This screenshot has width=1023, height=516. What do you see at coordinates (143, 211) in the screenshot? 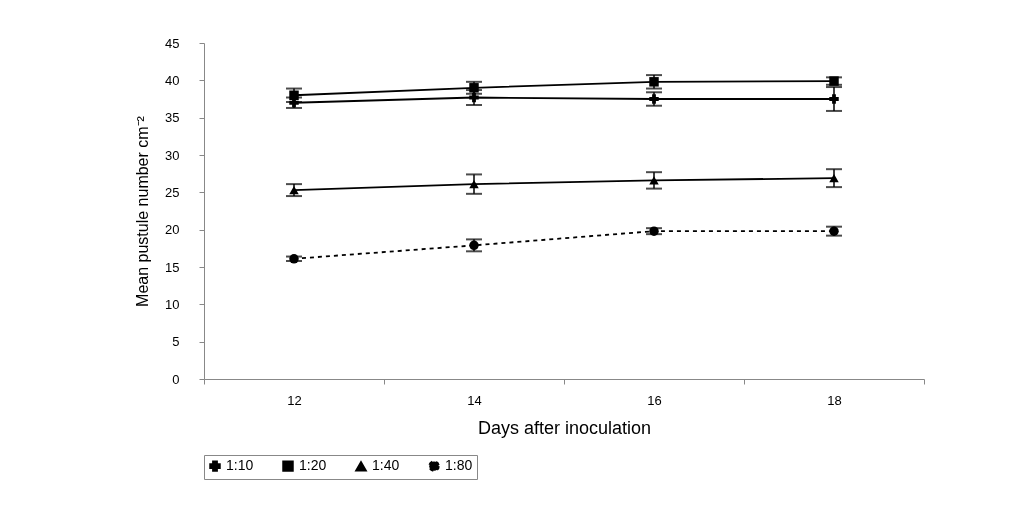
I see `y-axis-title: Mean pustule number cm⁻²` at bounding box center [143, 211].